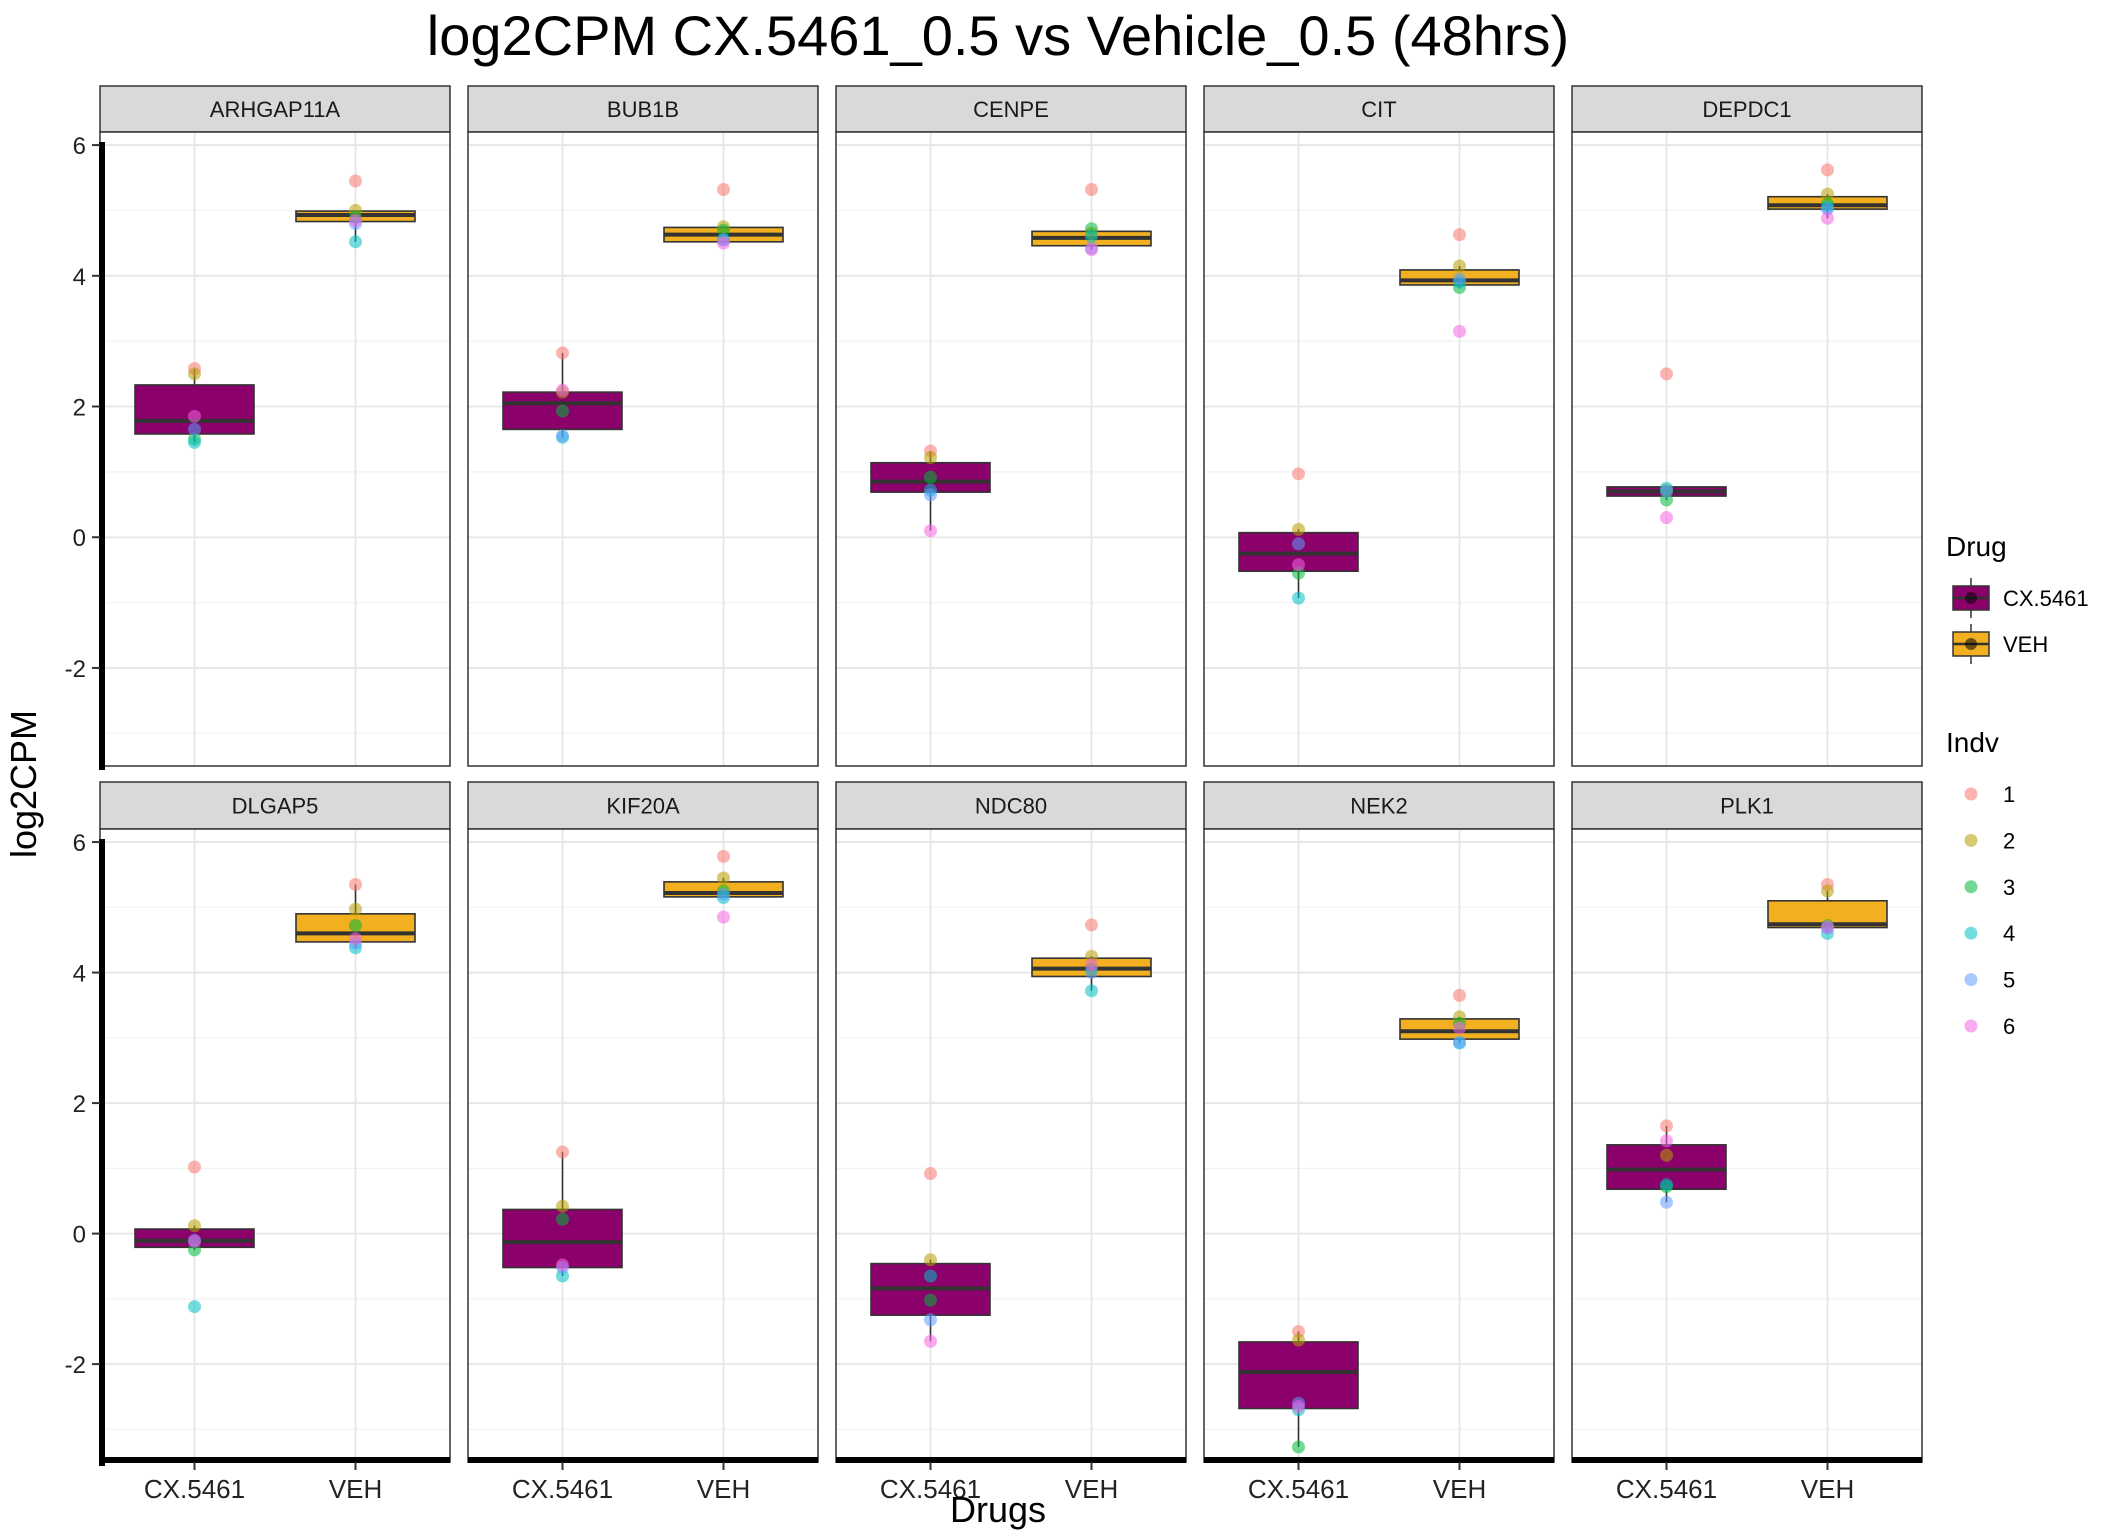 The image size is (2112, 1536). I want to click on legend-indv-item-2: 2, so click(1989, 840).